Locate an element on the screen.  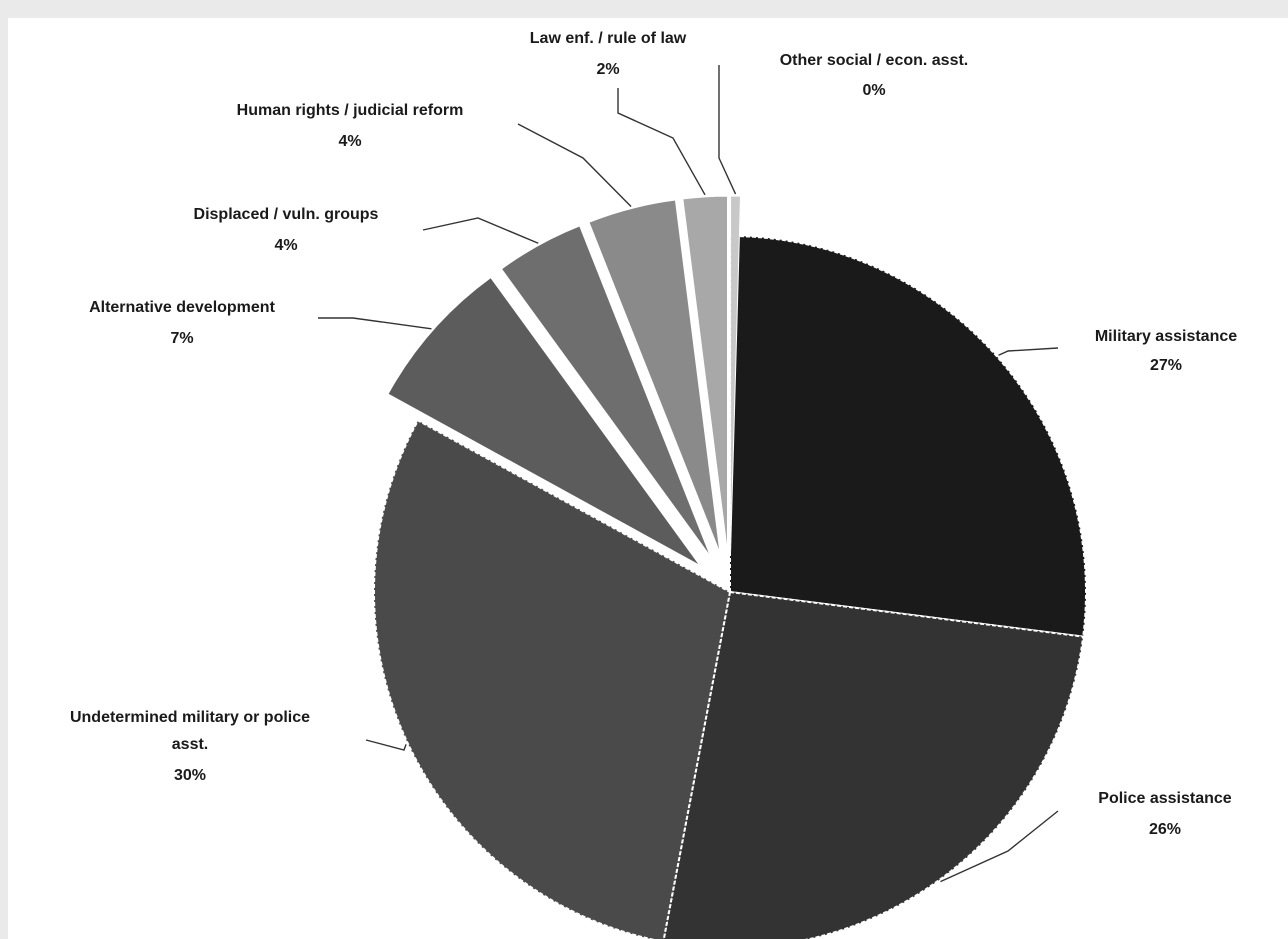
label-displaced: Displaced / vuln. groups 4% is located at coordinates (286, 230).